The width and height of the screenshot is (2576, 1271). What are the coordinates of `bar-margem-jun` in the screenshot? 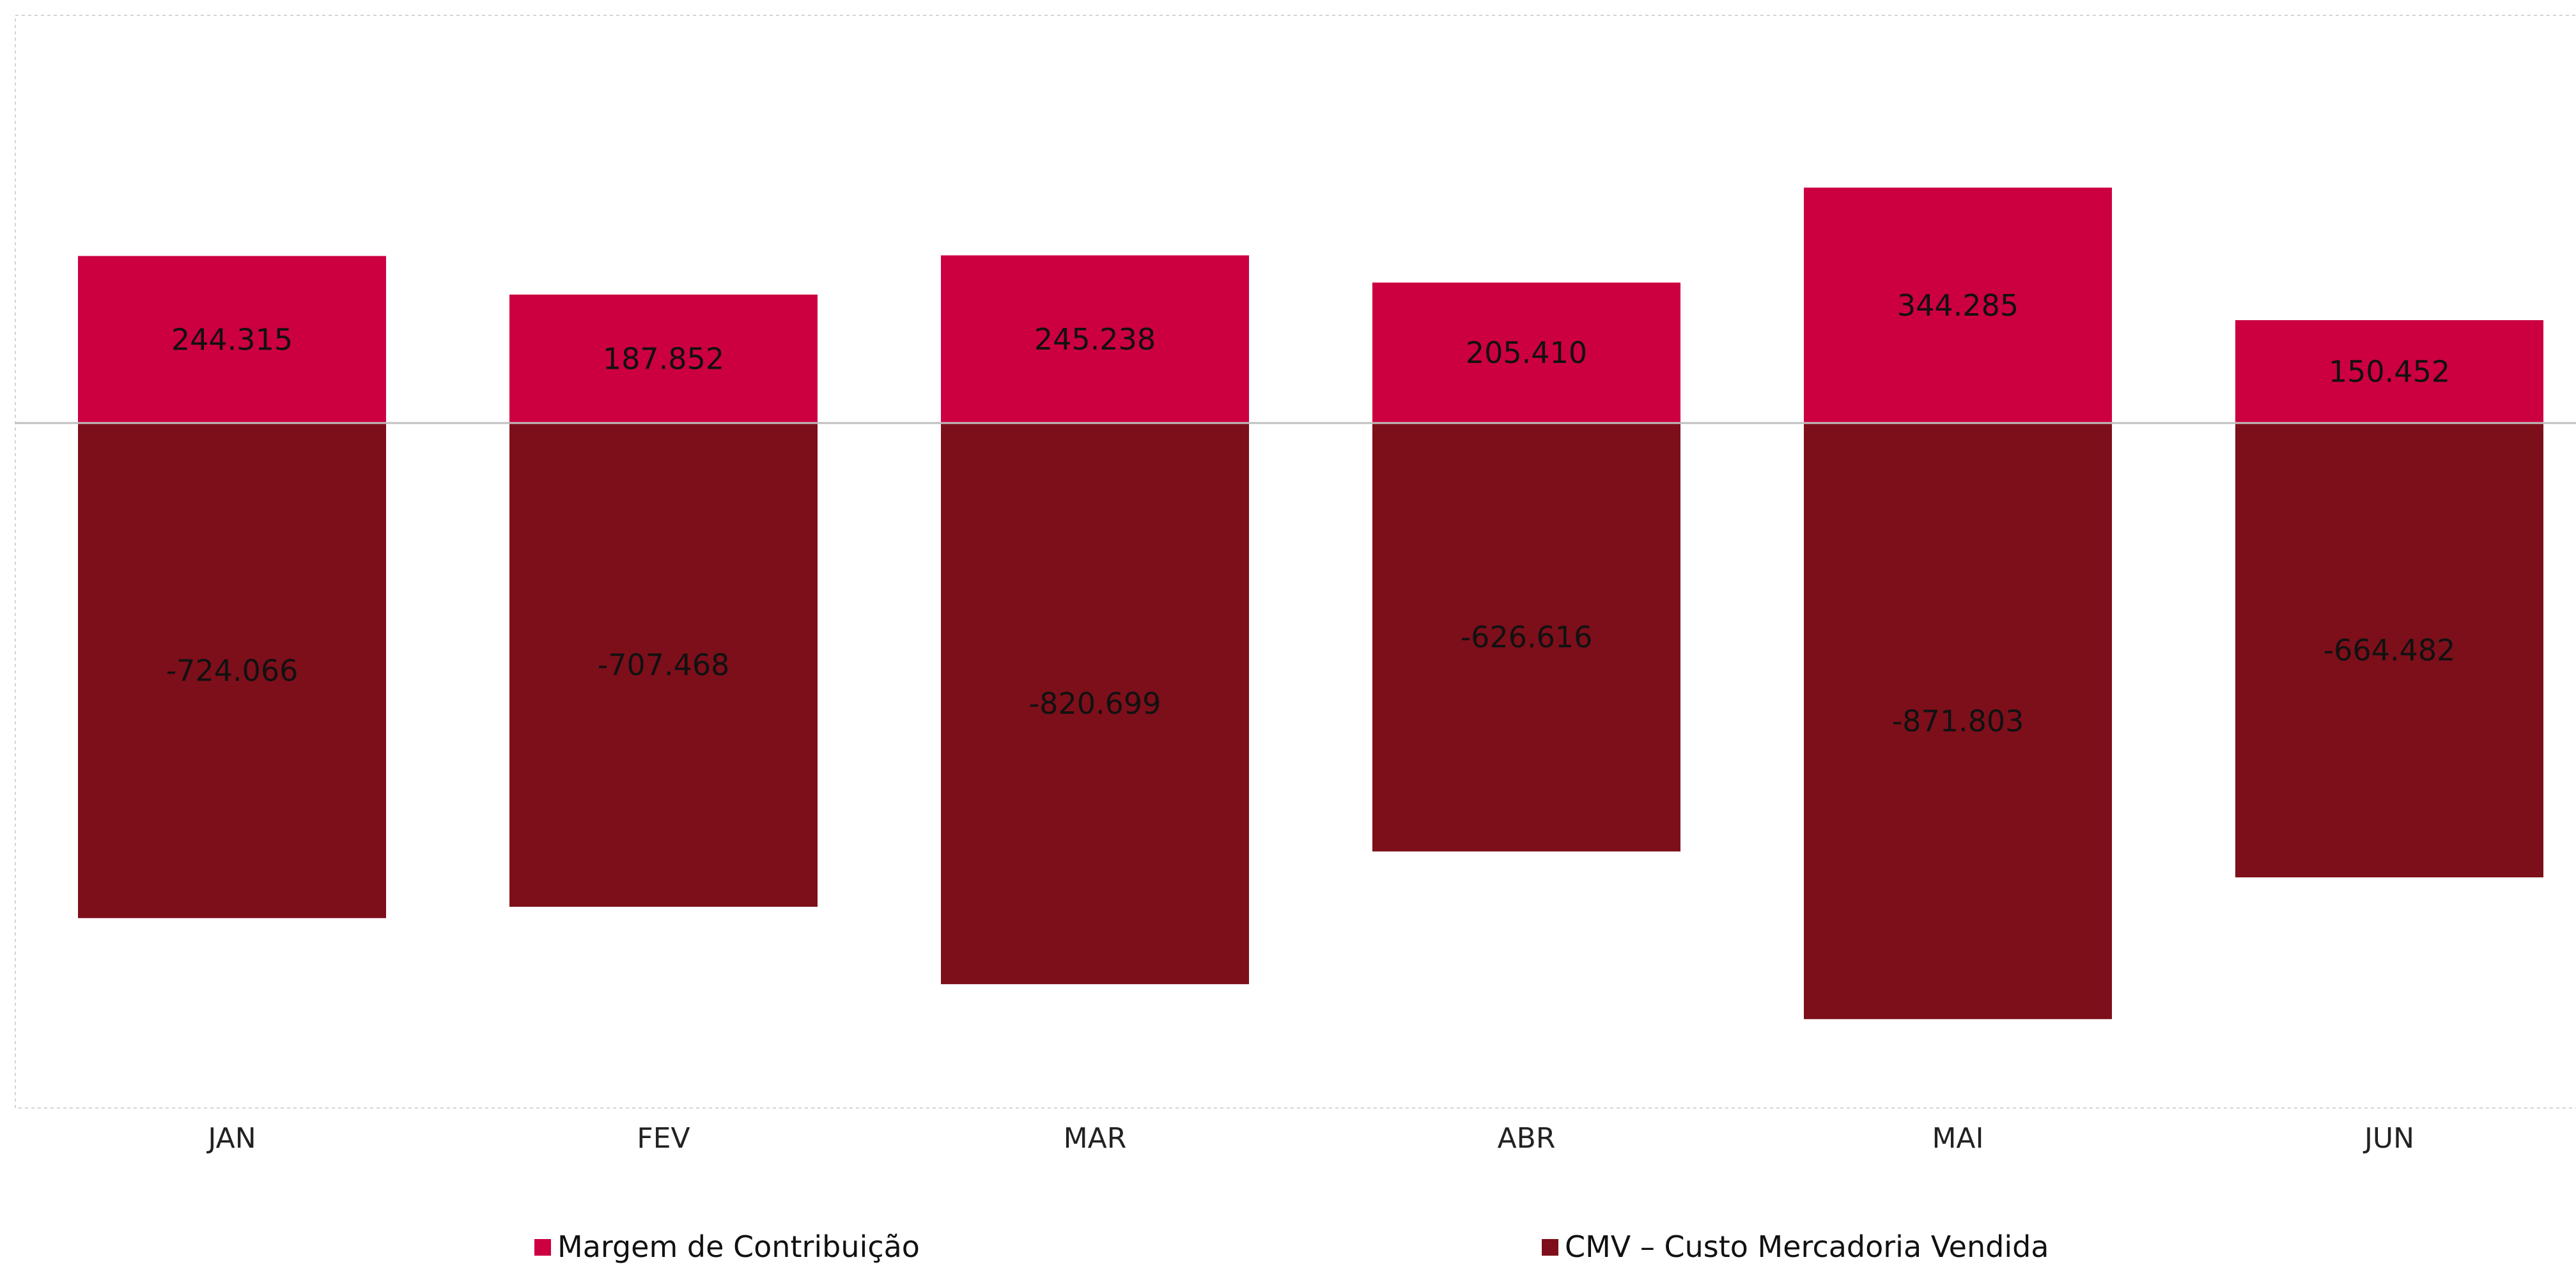 It's located at (2389, 371).